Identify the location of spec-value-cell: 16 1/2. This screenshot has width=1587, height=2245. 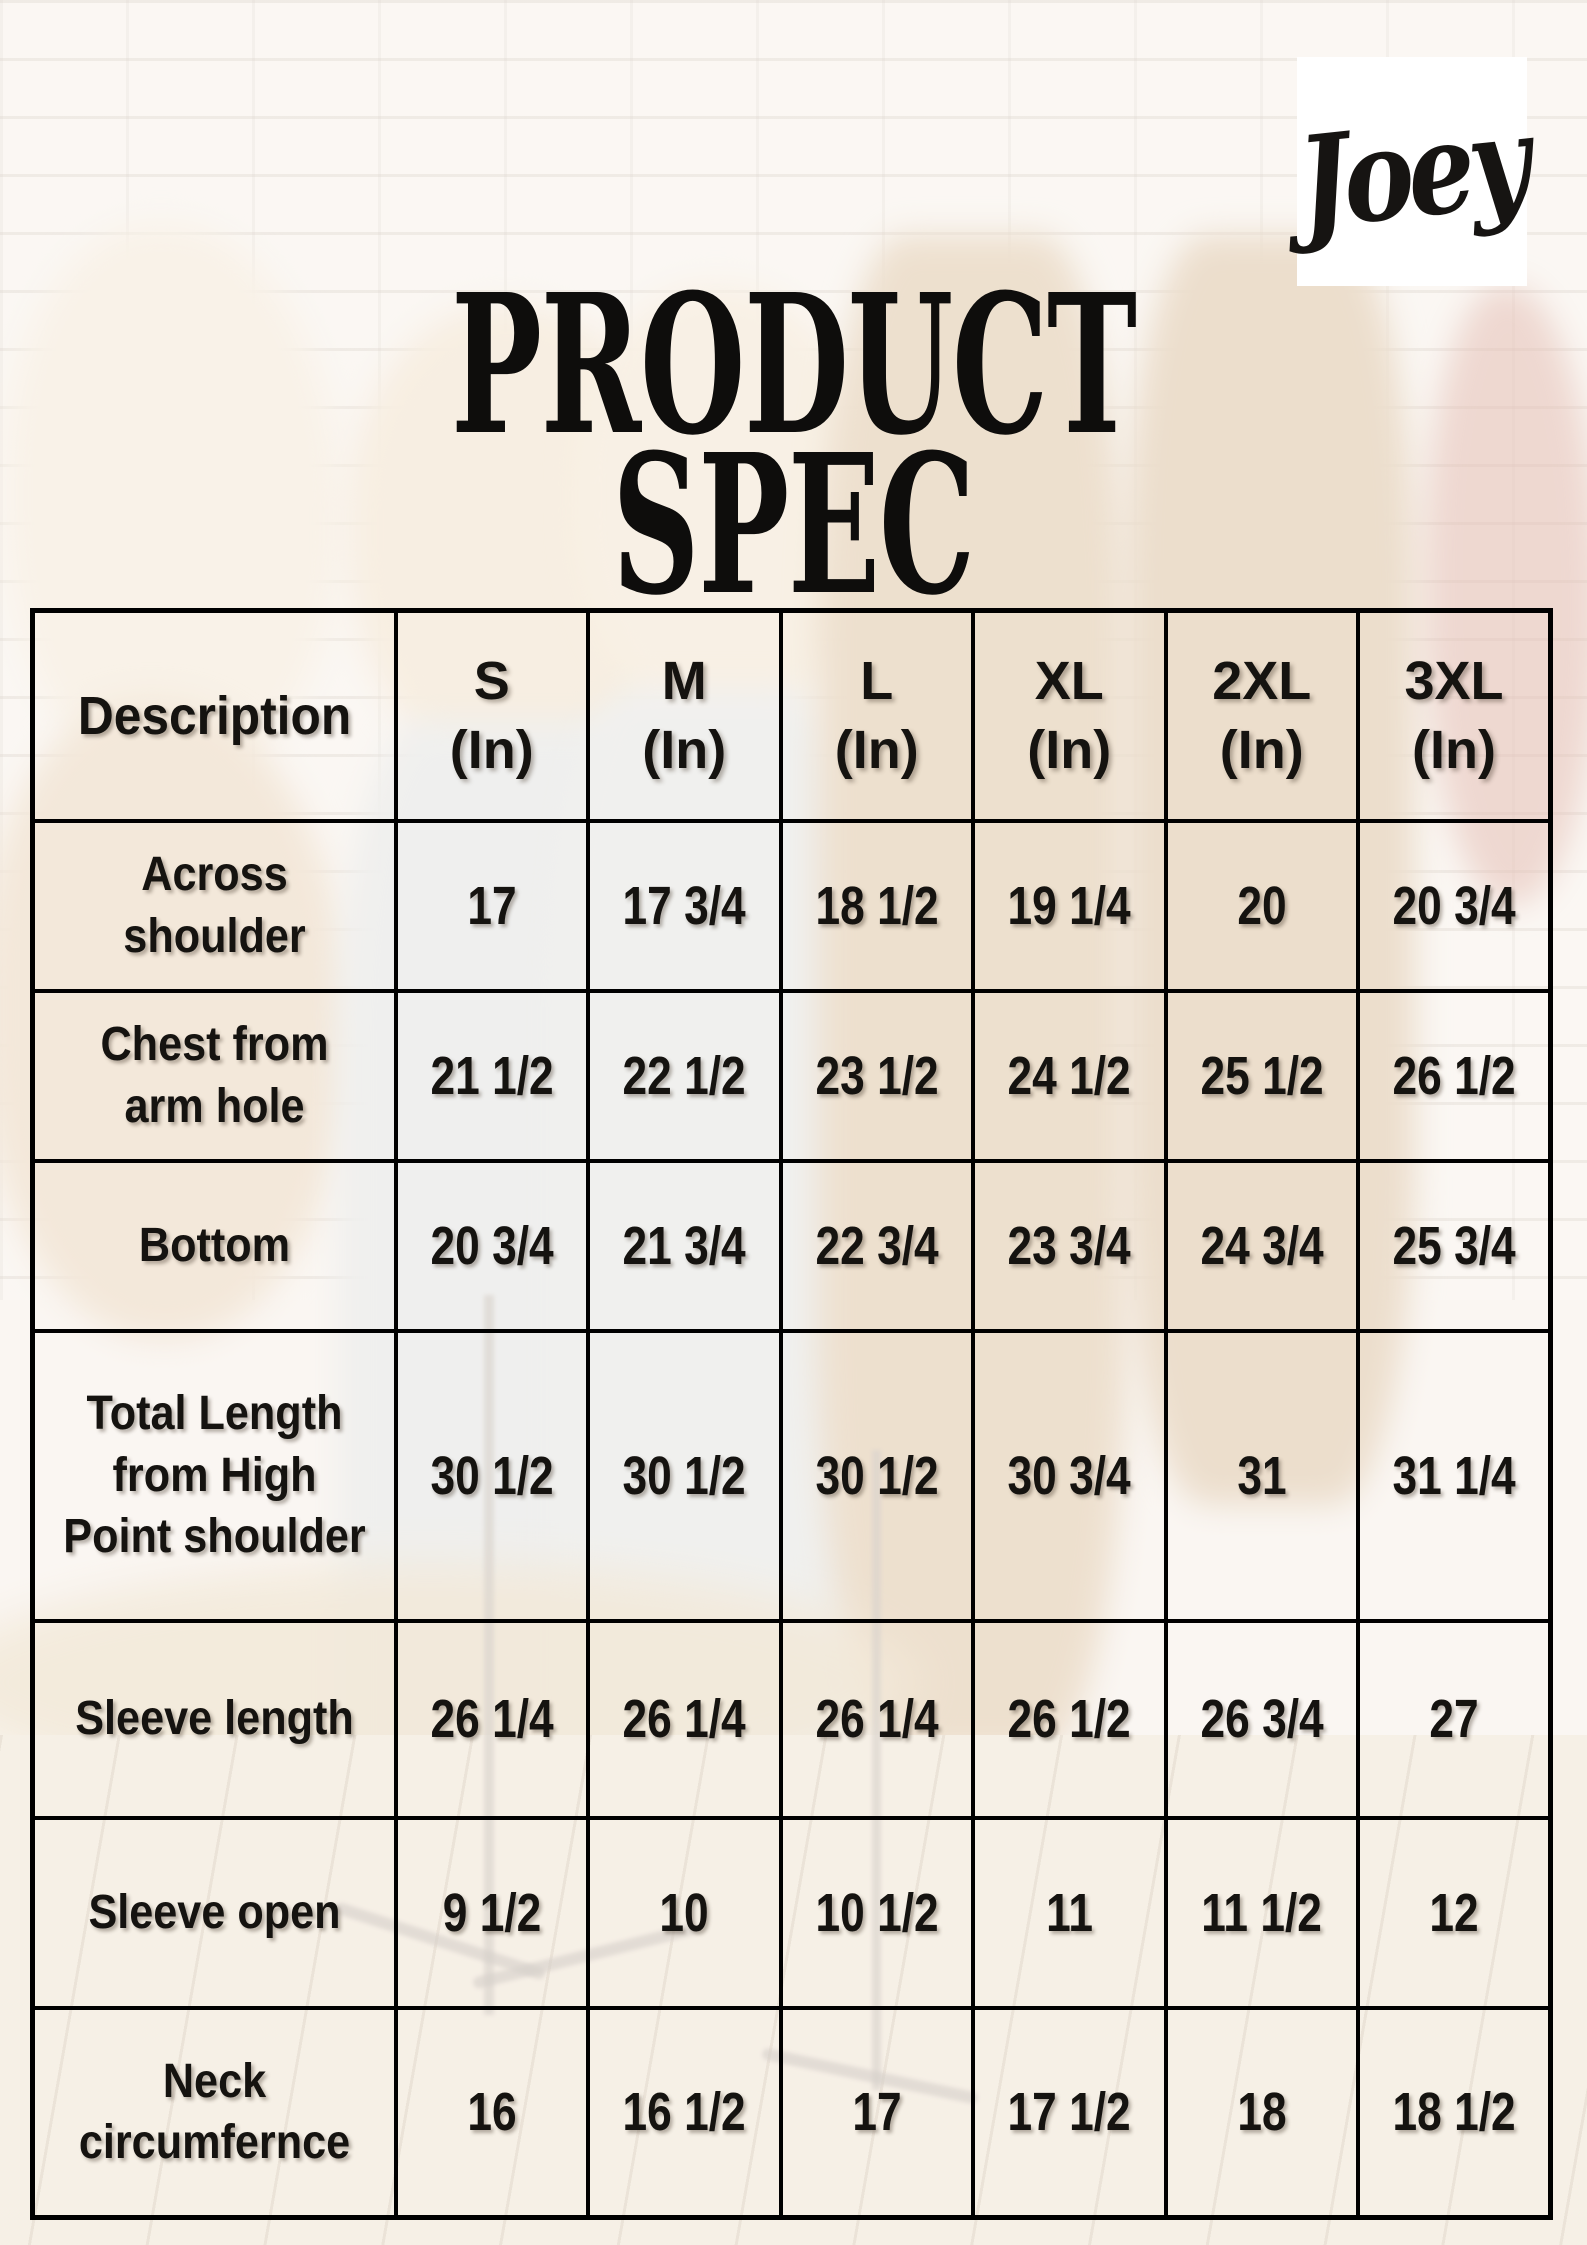
(684, 2112).